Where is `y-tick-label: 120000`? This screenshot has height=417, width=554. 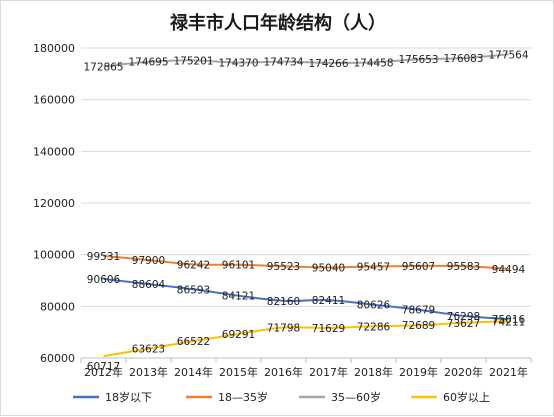 y-tick-label: 120000 is located at coordinates (54, 203).